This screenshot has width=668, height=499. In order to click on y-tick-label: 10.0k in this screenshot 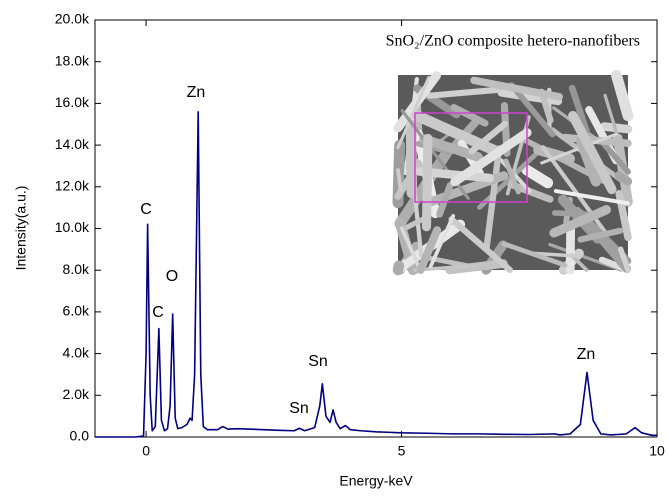, I will do `click(72, 227)`.